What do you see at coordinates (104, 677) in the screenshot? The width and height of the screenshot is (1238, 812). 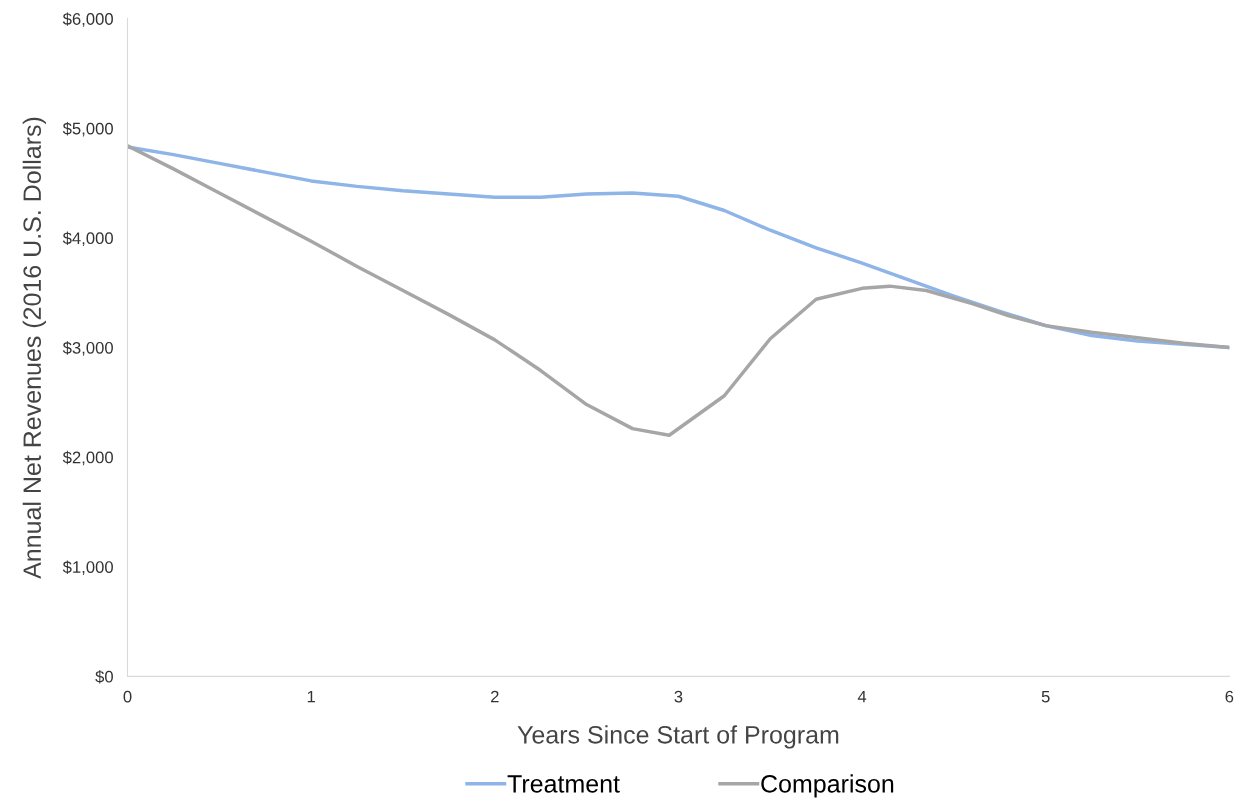 I see `y-tick-label: $0` at bounding box center [104, 677].